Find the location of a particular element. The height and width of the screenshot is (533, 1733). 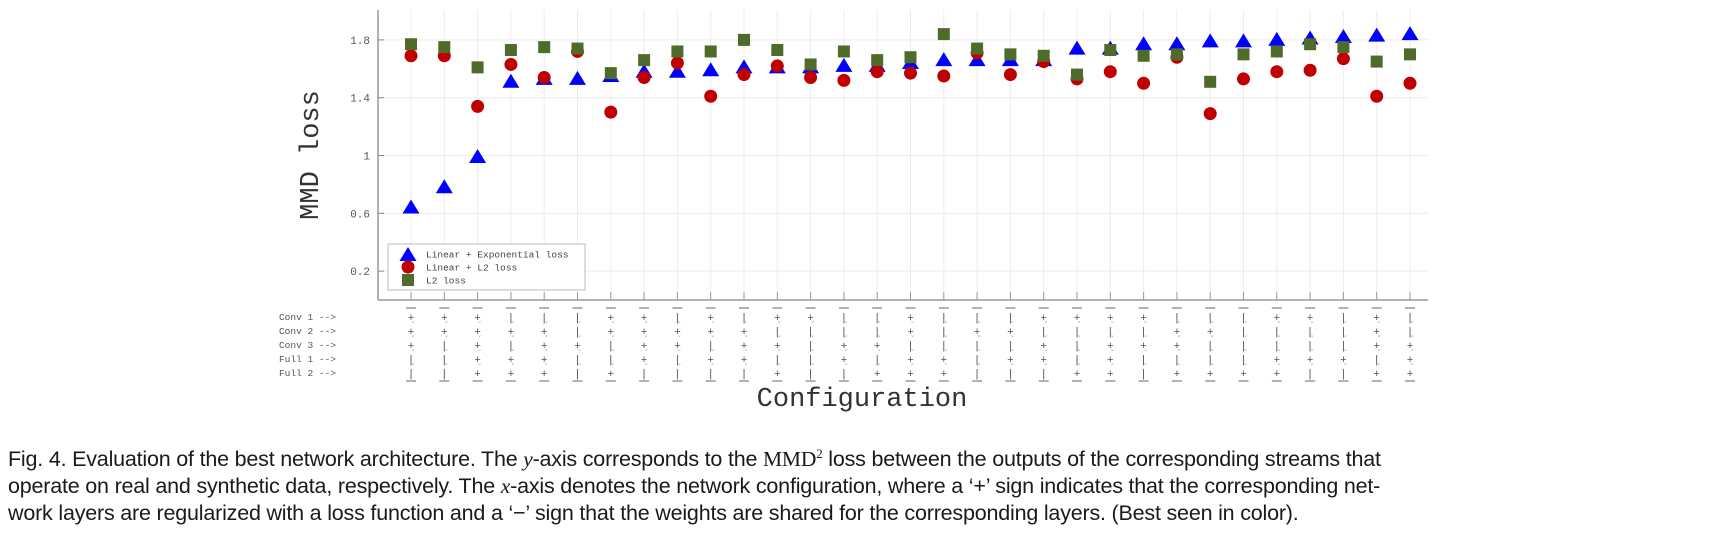

config-column: +˘|˘+˘+˘+ is located at coordinates (1110, 344).